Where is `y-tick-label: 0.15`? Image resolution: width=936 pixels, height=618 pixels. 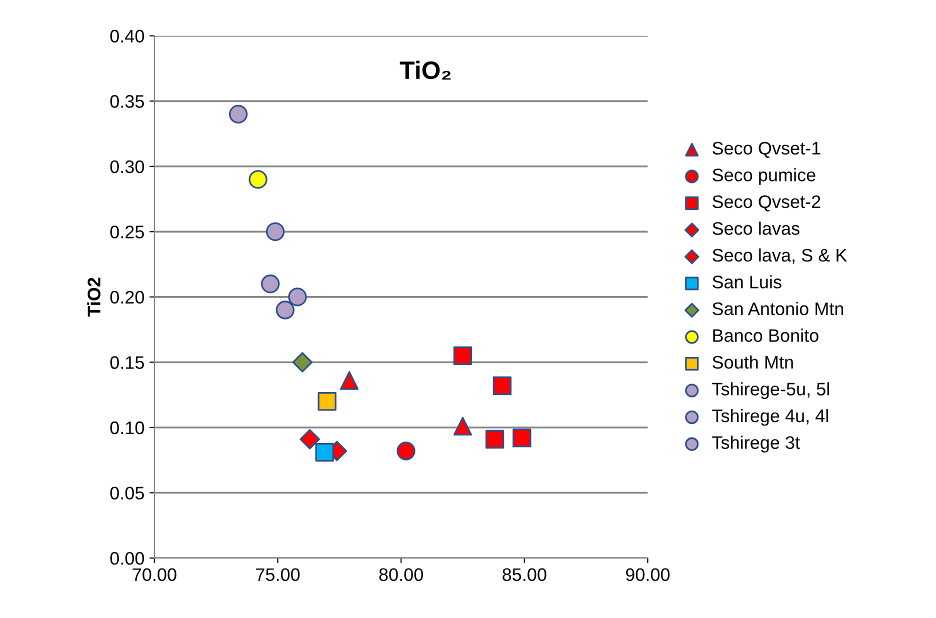
y-tick-label: 0.15 is located at coordinates (127, 362).